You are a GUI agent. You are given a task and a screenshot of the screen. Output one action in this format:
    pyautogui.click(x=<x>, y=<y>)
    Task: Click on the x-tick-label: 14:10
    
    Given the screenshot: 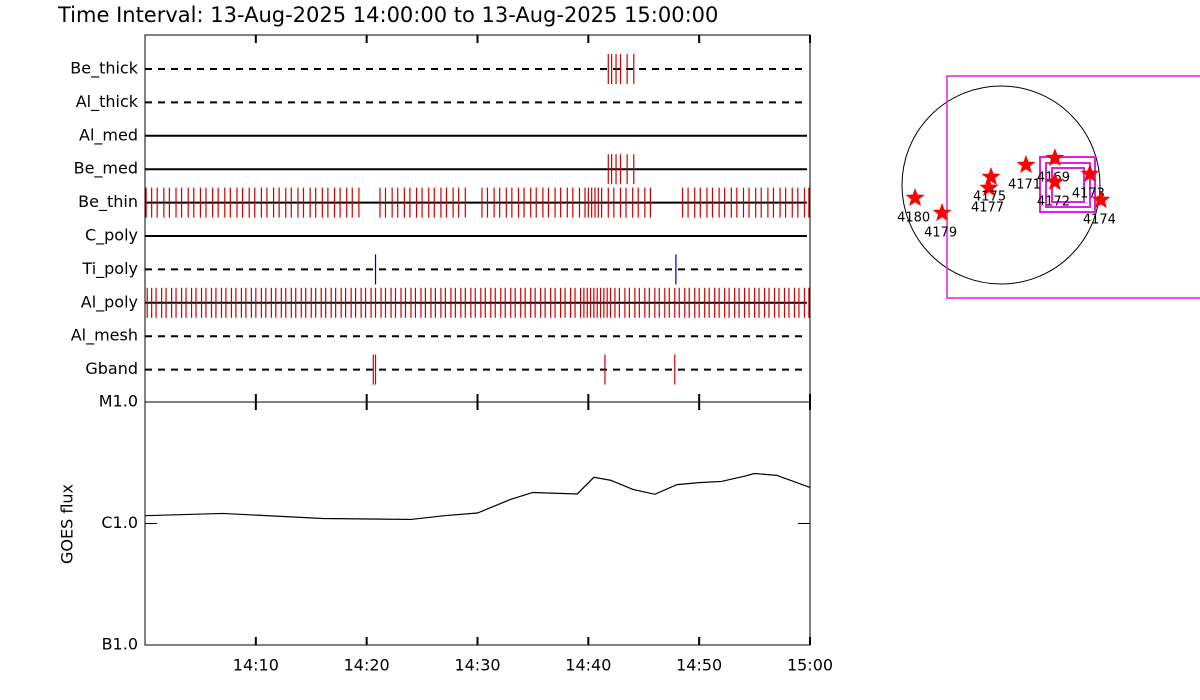 What is the action you would take?
    pyautogui.click(x=256, y=665)
    